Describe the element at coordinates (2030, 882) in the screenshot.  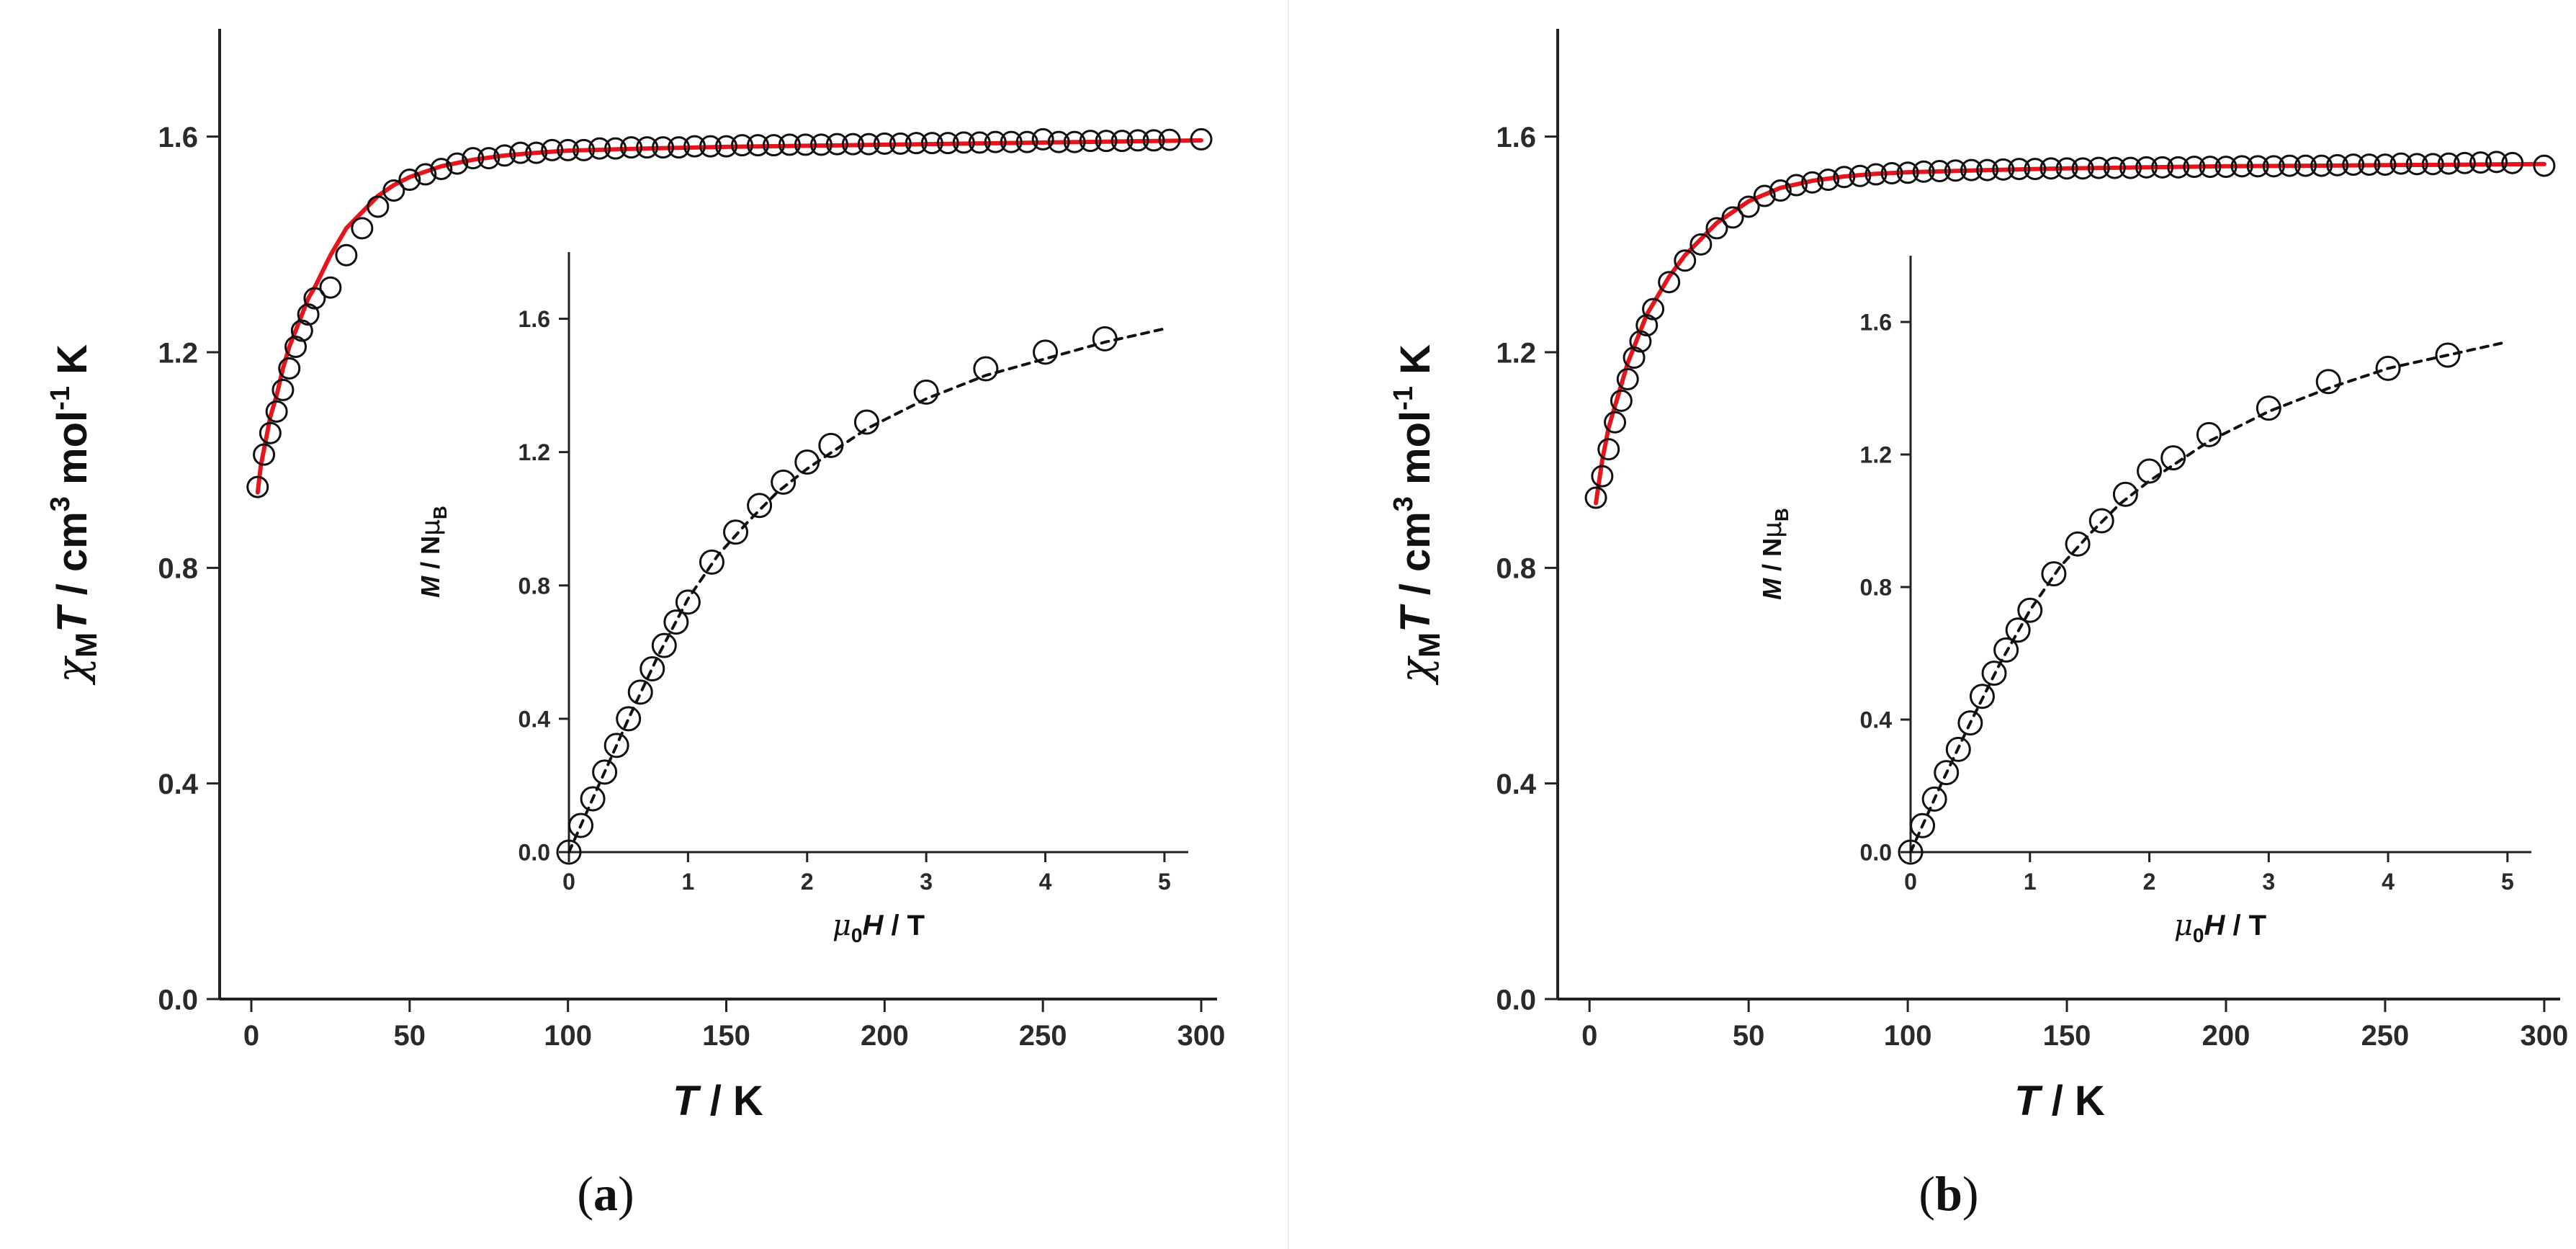
I see `b-inset-xtick-label: 1` at that location.